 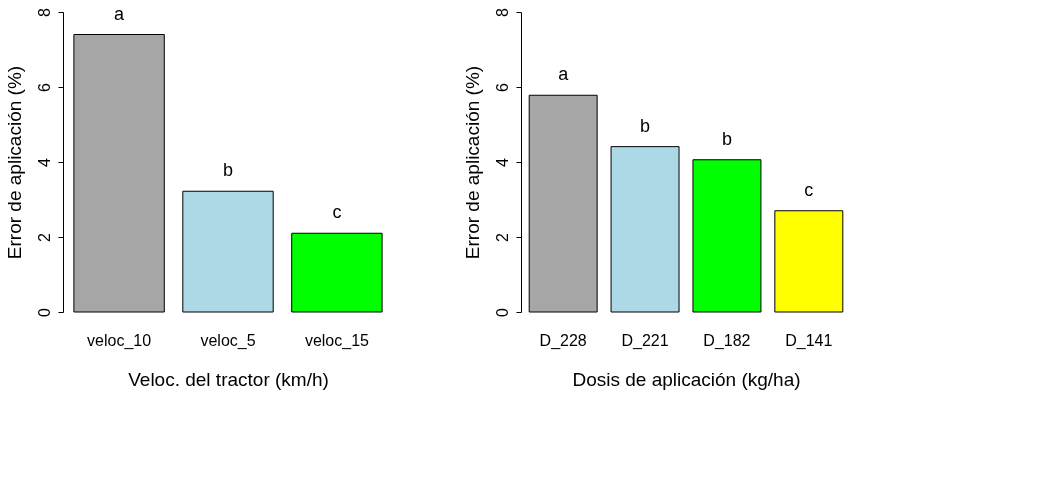 I want to click on x-tick-label: D_228, so click(x=563, y=340).